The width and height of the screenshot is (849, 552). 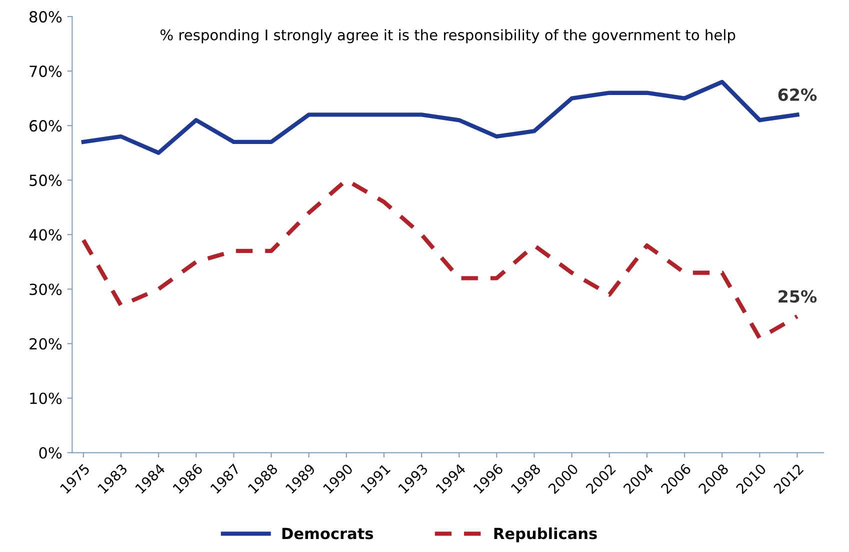 What do you see at coordinates (50, 453) in the screenshot?
I see `y-tick-label: 0%` at bounding box center [50, 453].